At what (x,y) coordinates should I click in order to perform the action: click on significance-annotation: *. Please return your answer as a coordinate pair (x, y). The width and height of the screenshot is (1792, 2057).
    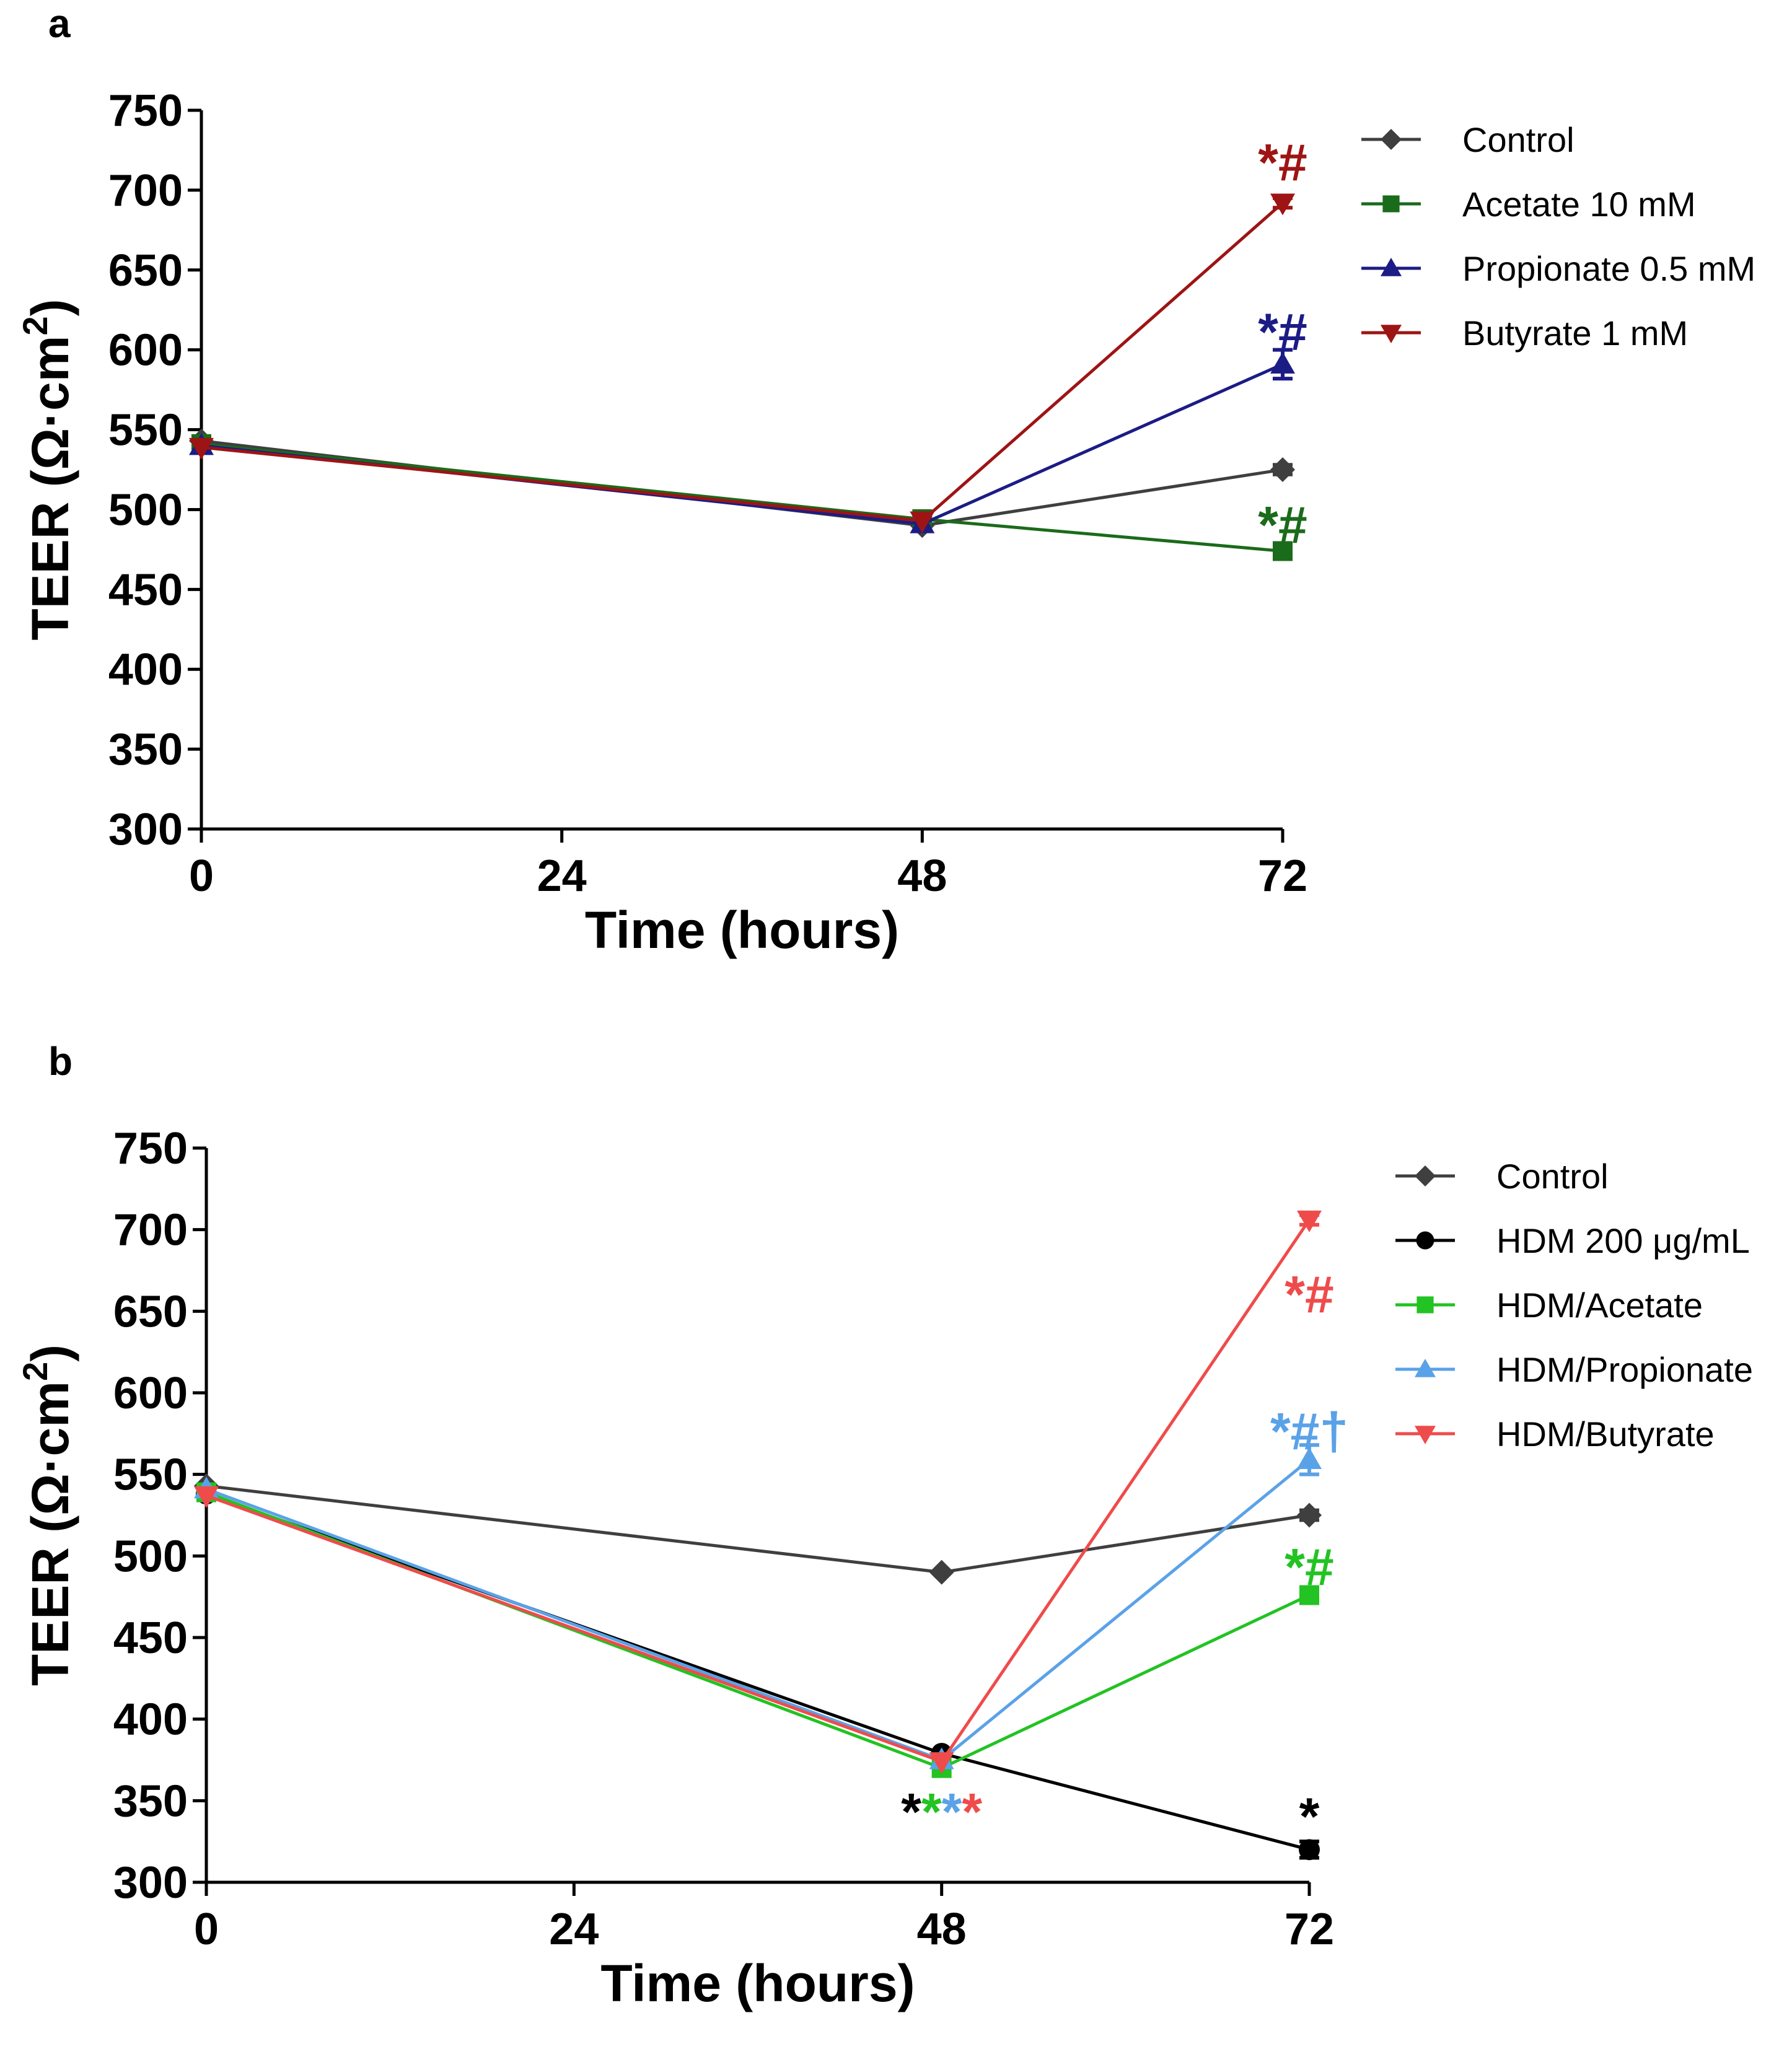
    Looking at the image, I should click on (1310, 1816).